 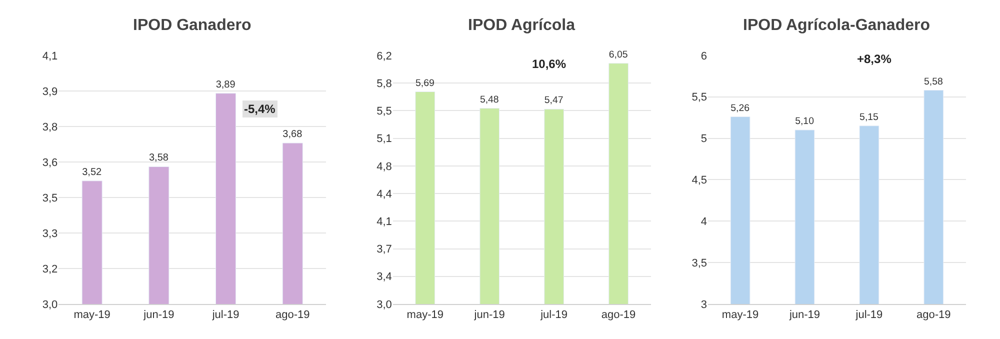 What do you see at coordinates (92, 172) in the screenshot?
I see `data-label: 3,52` at bounding box center [92, 172].